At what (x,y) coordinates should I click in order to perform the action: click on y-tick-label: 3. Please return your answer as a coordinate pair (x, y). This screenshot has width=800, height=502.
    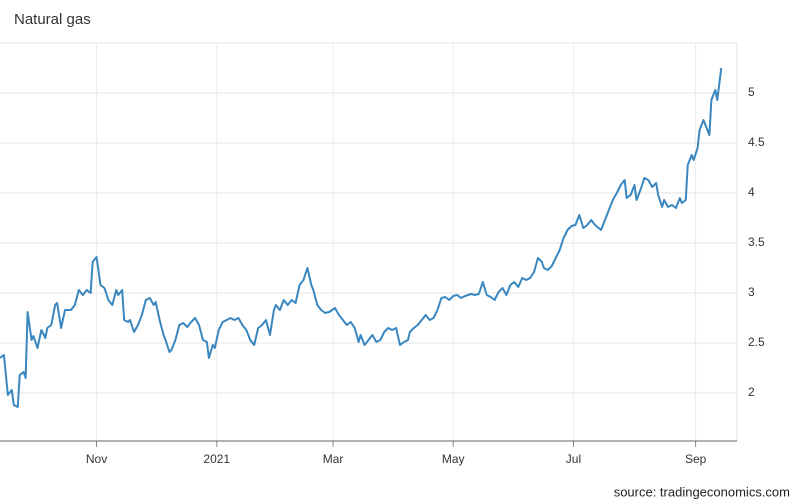
    Looking at the image, I should click on (751, 292).